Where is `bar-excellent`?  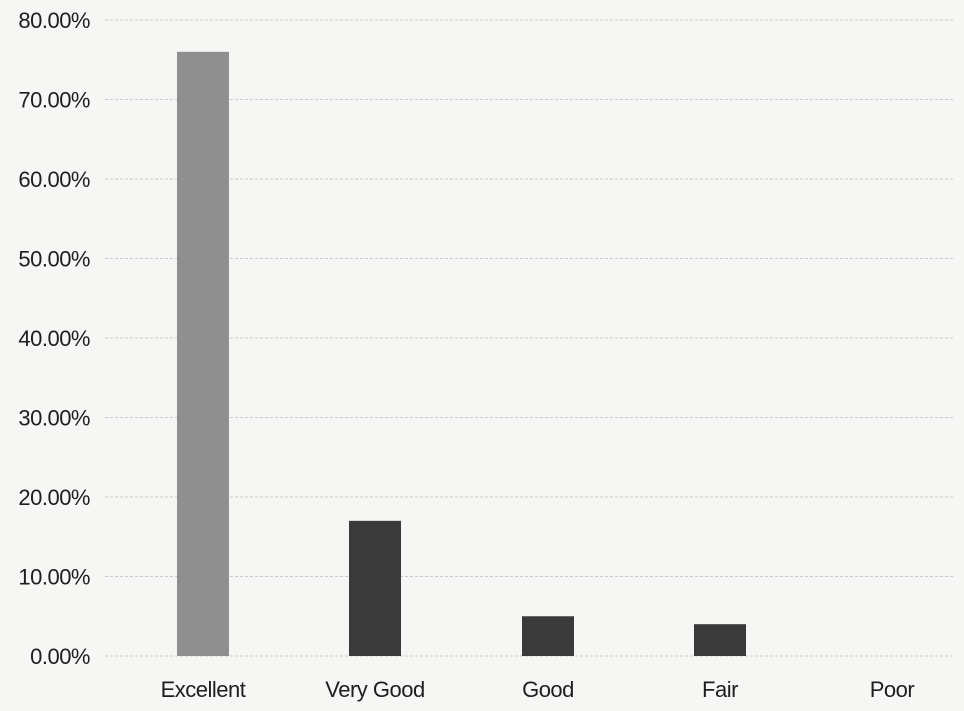 bar-excellent is located at coordinates (203, 354).